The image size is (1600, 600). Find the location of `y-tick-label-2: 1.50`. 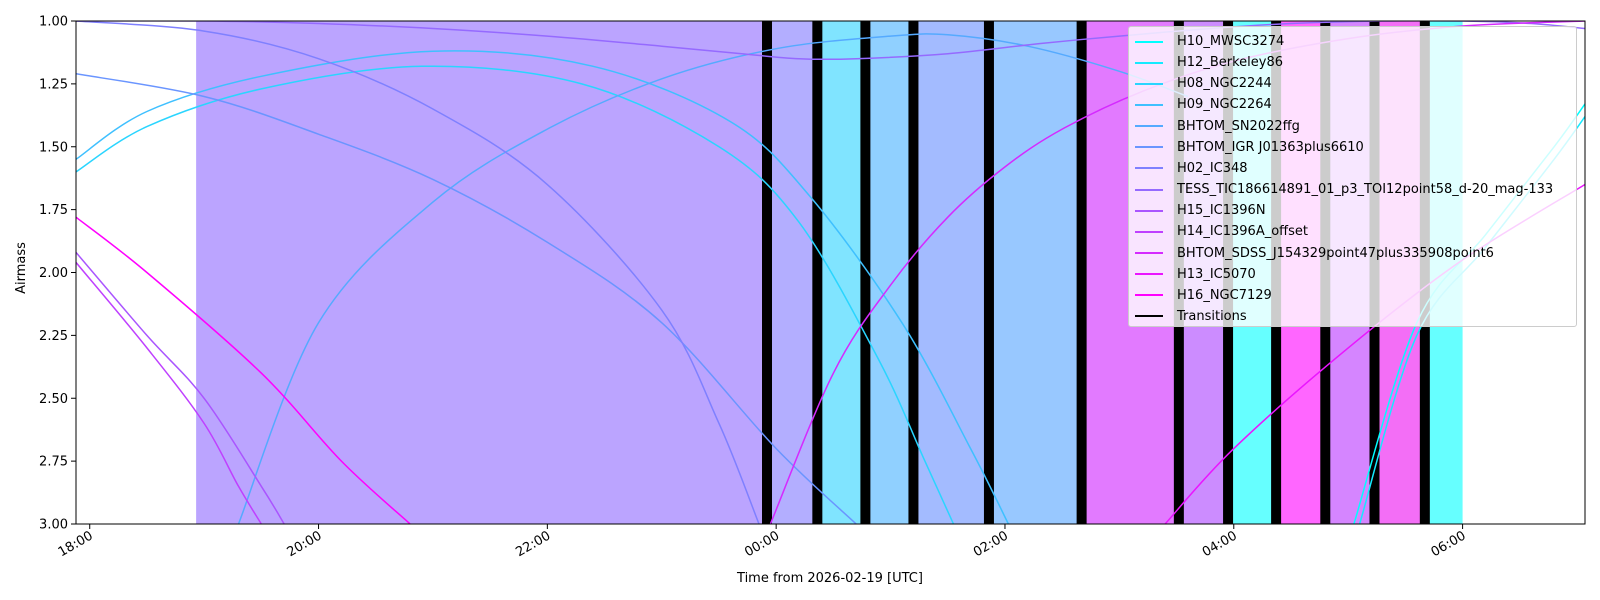

y-tick-label-2: 1.50 is located at coordinates (53, 147).